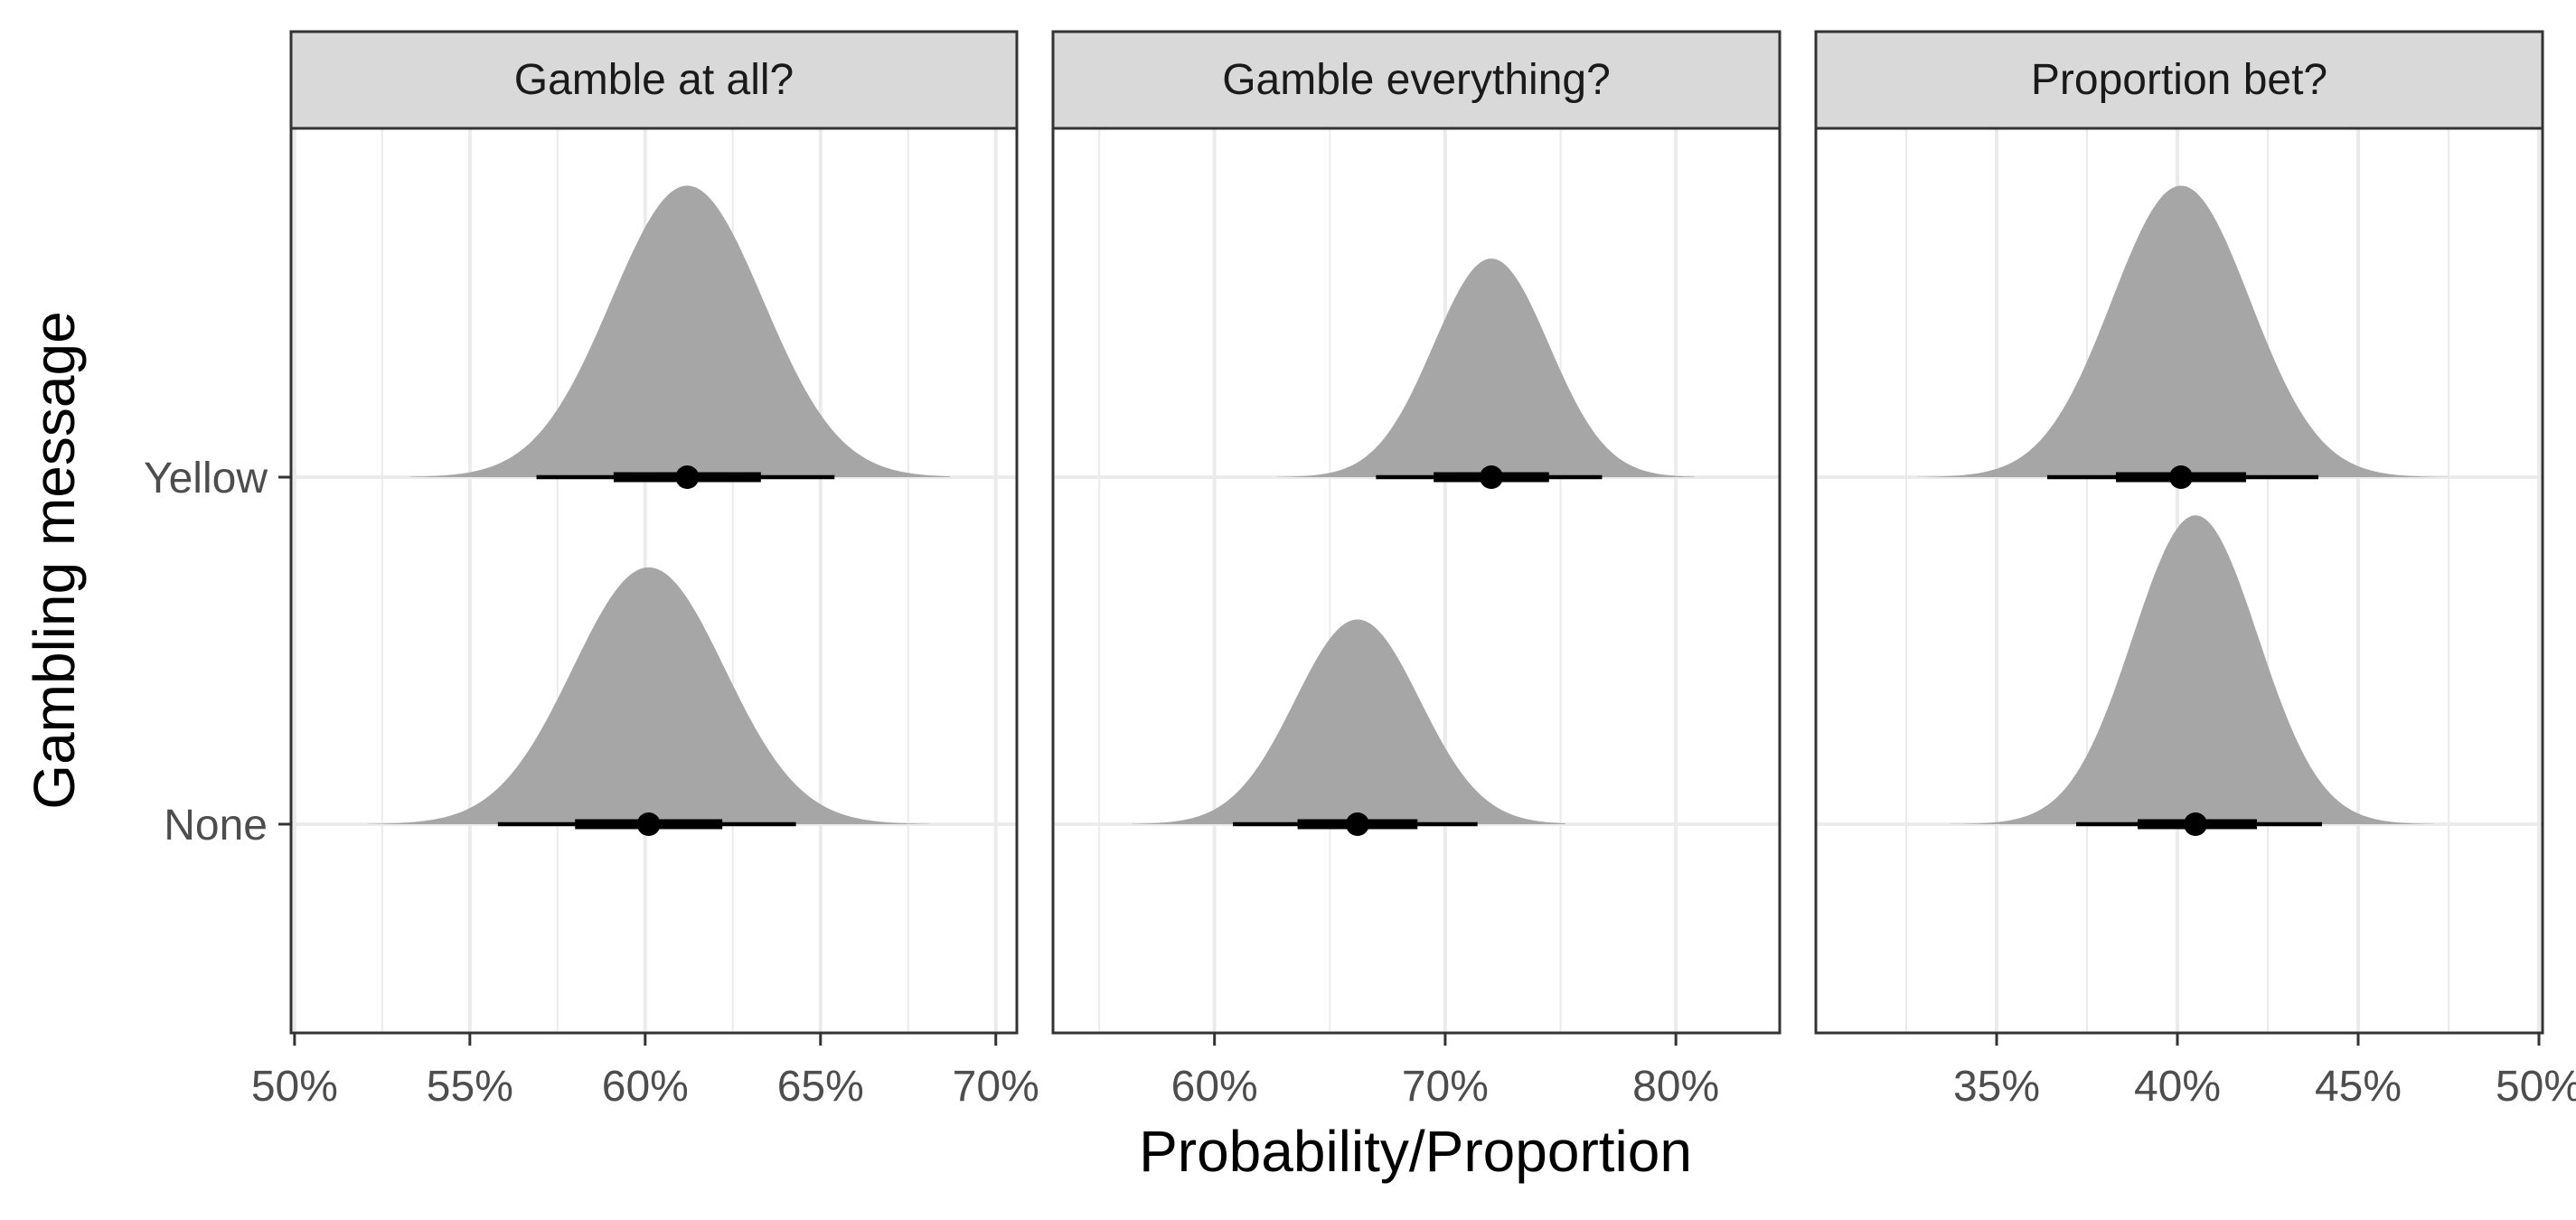  I want to click on y-tick-label-none: None, so click(216, 825).